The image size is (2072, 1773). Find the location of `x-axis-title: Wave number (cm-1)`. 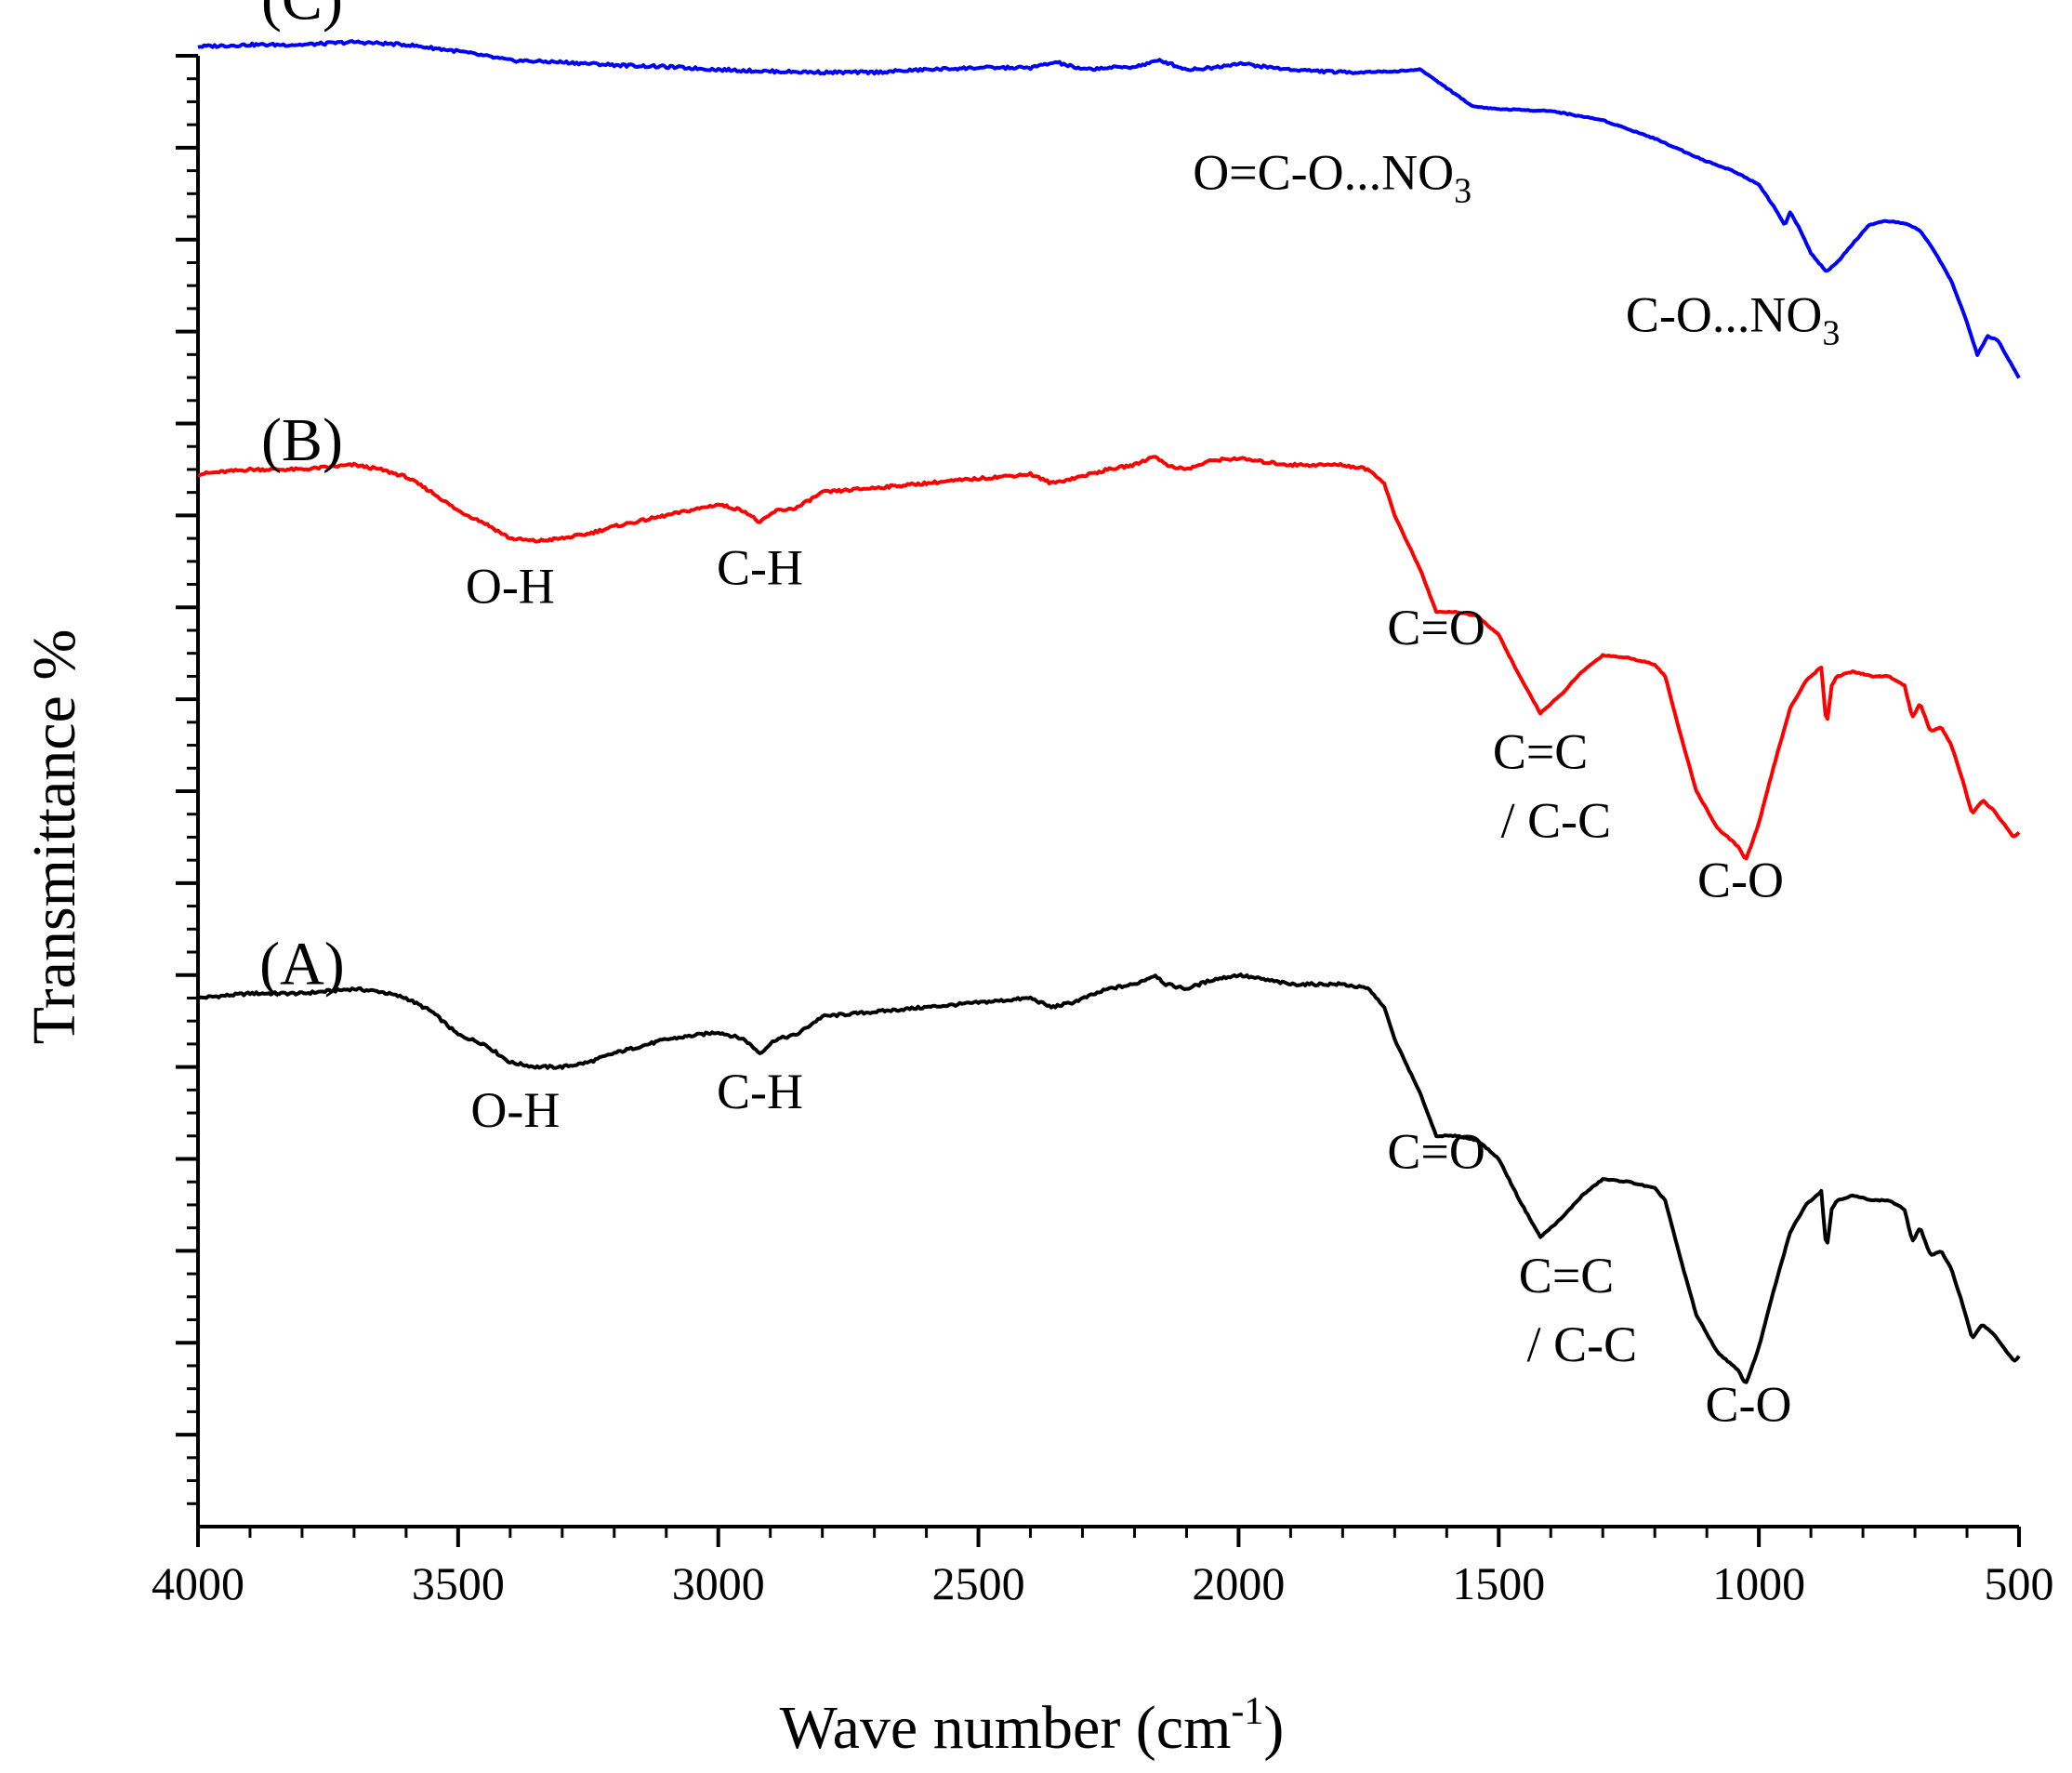

x-axis-title: Wave number (cm-1) is located at coordinates (1032, 1726).